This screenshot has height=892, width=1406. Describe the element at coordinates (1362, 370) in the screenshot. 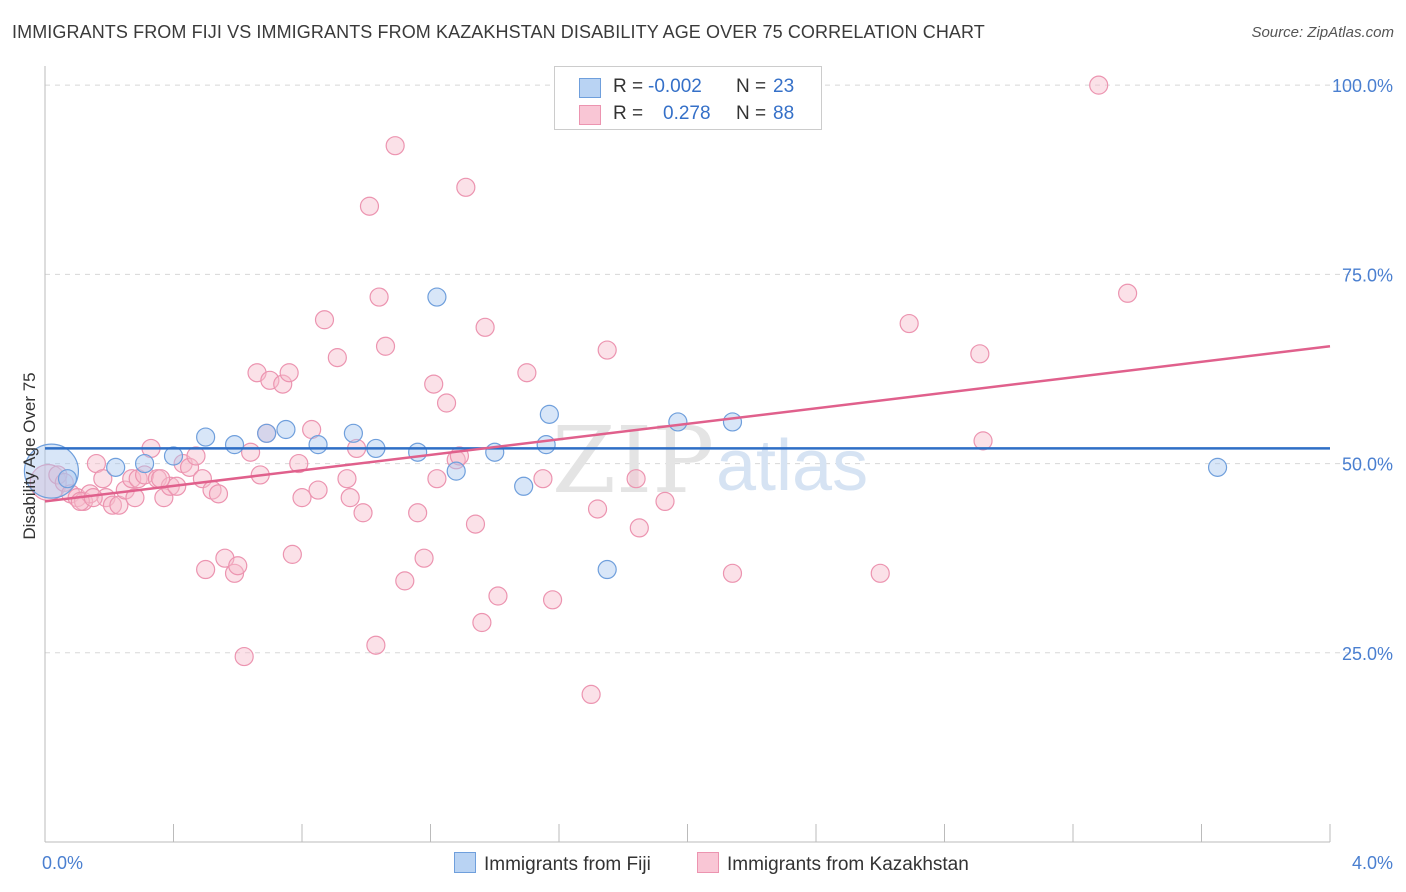

I see `y-tick-labels: 25.0% 50.0% 75.0% 100.0%` at that location.